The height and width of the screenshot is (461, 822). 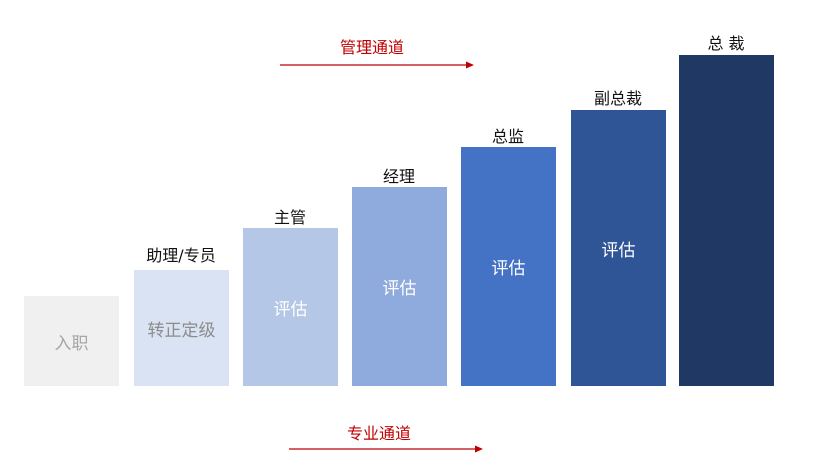 I want to click on professional-track-label: 专业通道, so click(x=379, y=433).